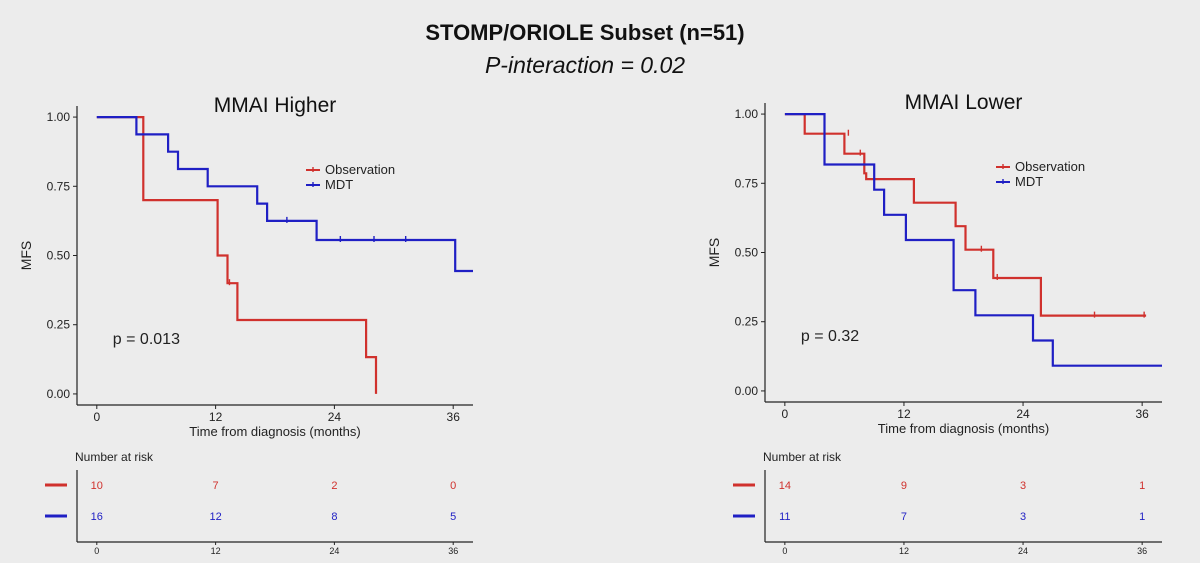 Image resolution: width=1200 pixels, height=563 pixels. Describe the element at coordinates (334, 486) in the screenshot. I see `risk-count: 2` at that location.